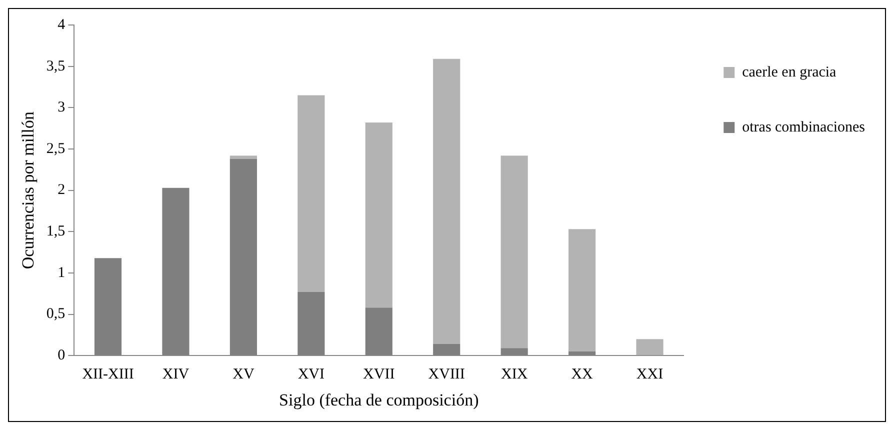 The image size is (894, 430). Describe the element at coordinates (62, 108) in the screenshot. I see `y-tick-label: 3` at that location.